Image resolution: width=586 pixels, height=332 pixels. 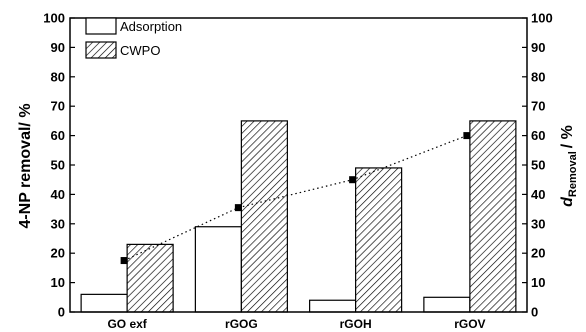 I want to click on left-tick-label: 40, so click(x=58, y=194).